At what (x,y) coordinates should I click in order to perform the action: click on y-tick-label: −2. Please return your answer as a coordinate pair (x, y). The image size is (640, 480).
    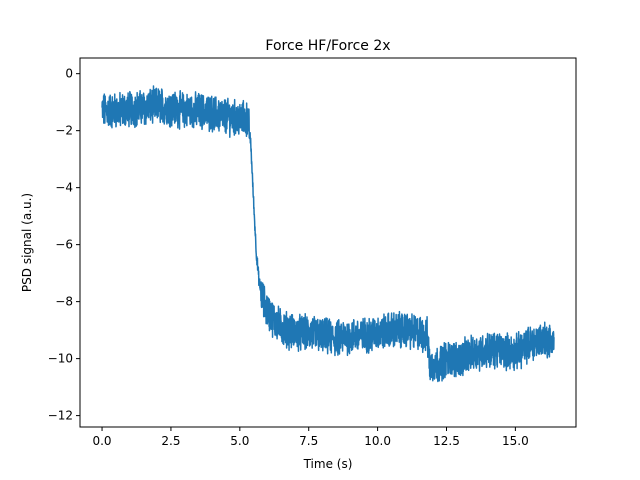
    Looking at the image, I should click on (64, 131).